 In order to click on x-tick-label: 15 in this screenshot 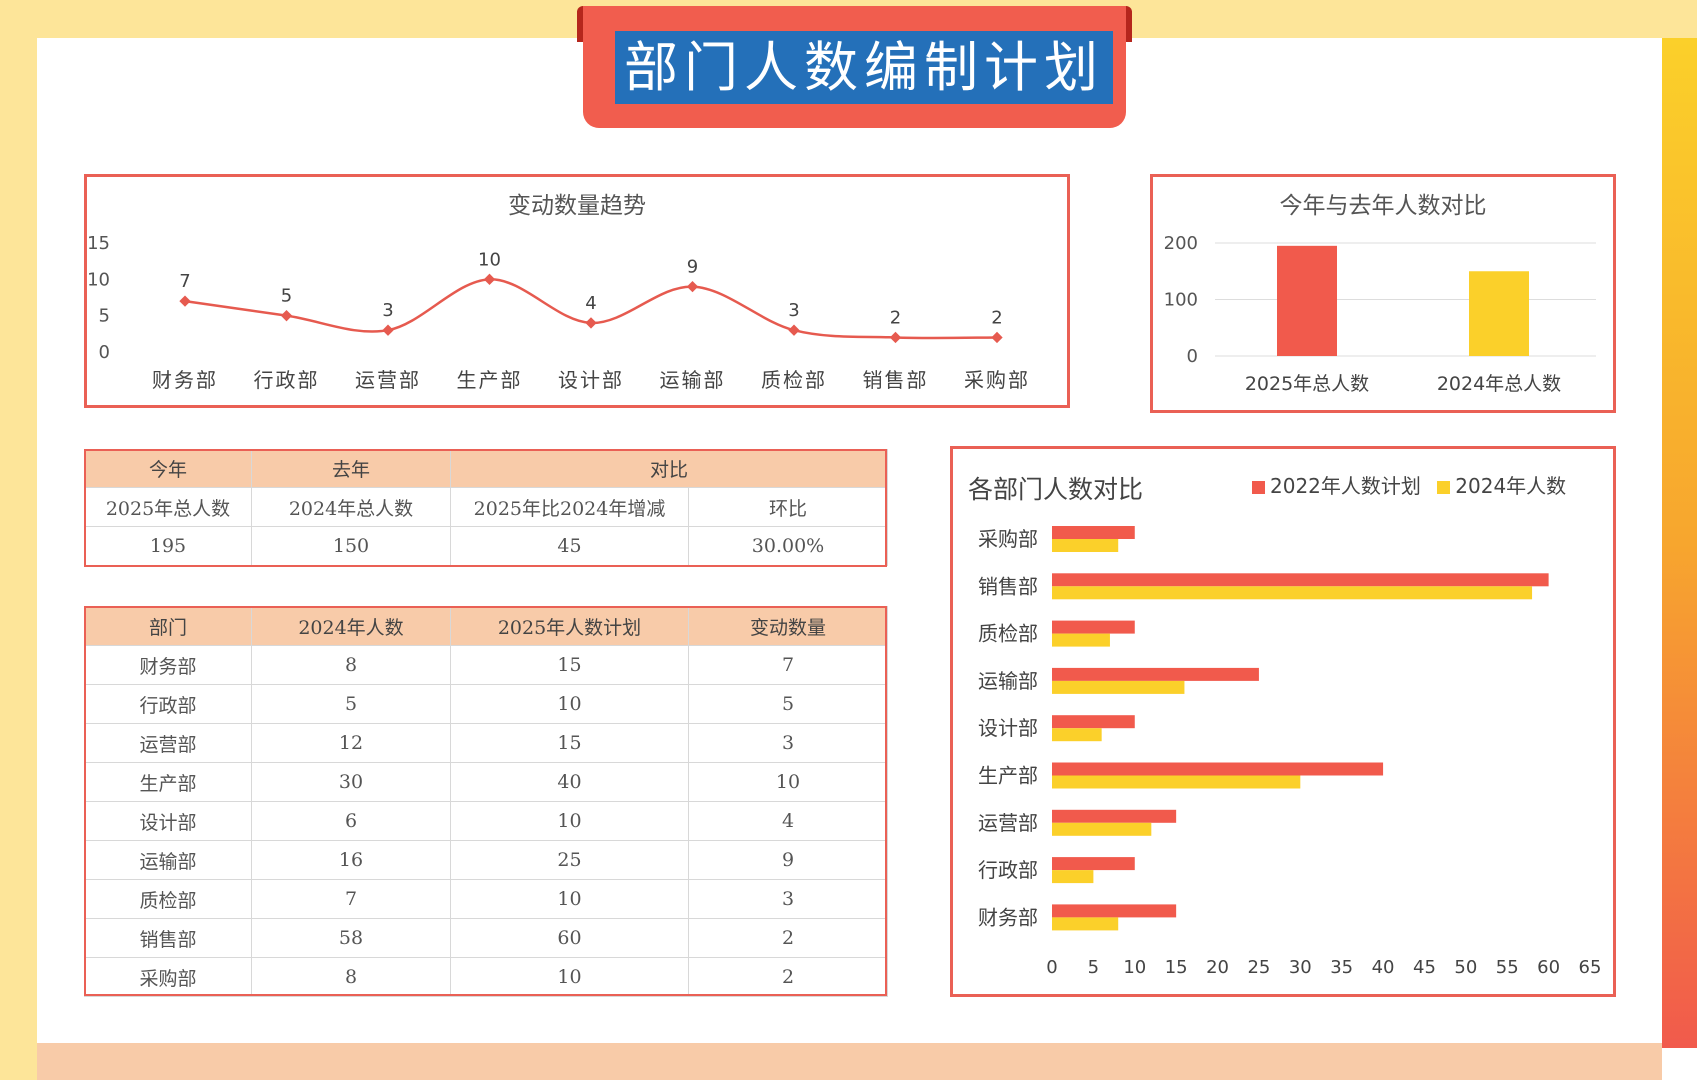, I will do `click(1176, 967)`.